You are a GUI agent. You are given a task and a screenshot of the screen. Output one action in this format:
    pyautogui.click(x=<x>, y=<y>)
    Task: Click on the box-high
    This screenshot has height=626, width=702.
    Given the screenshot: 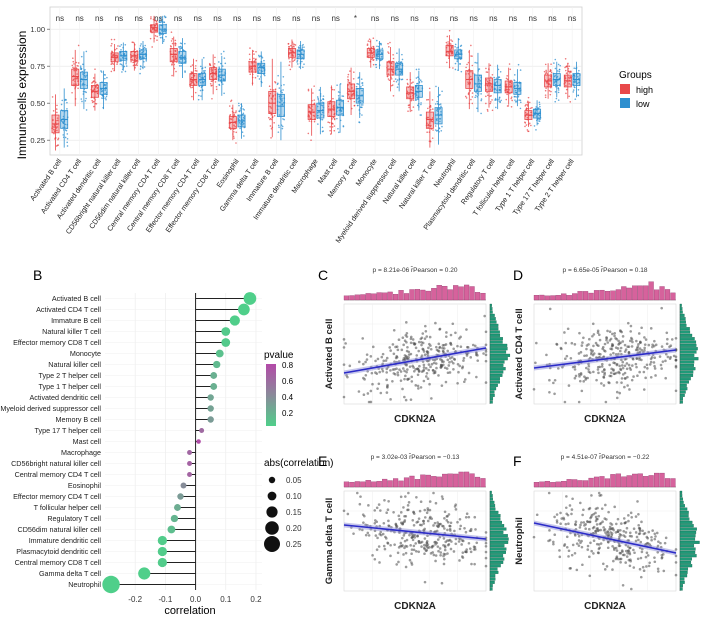 What is the action you would take?
    pyautogui.click(x=272, y=102)
    